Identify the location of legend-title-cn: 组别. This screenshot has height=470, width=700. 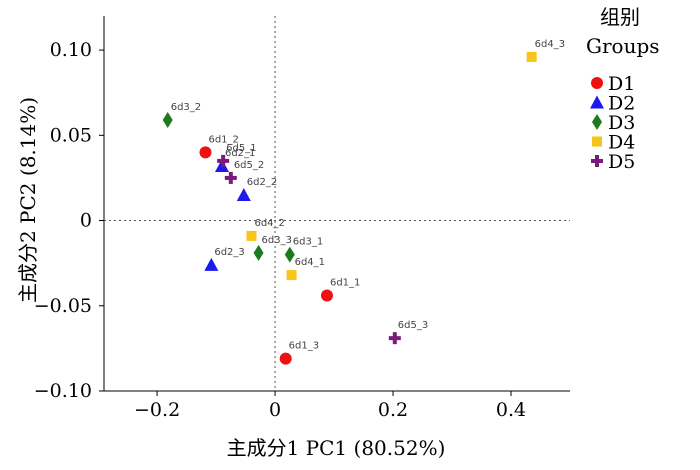
(620, 17).